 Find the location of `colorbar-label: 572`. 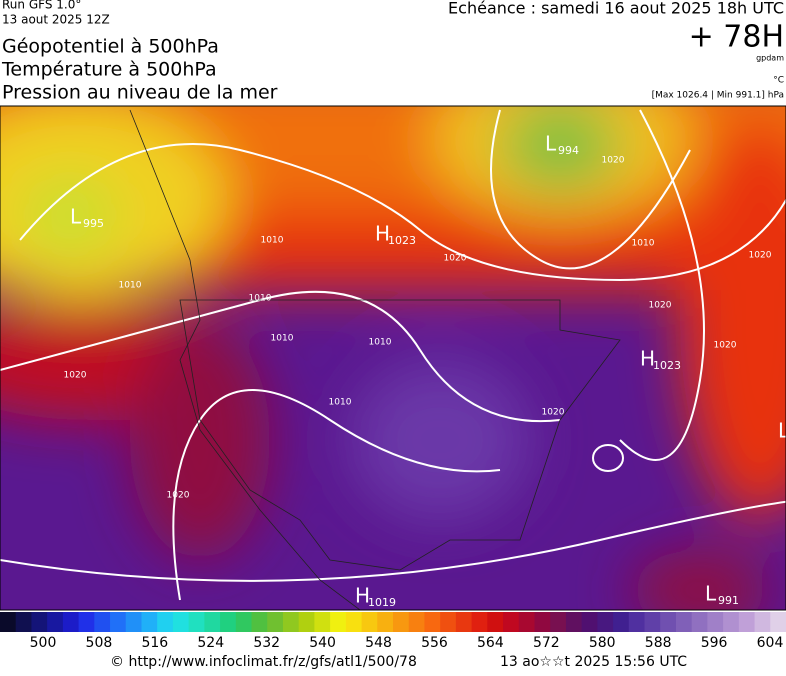

colorbar-label: 572 is located at coordinates (546, 643).